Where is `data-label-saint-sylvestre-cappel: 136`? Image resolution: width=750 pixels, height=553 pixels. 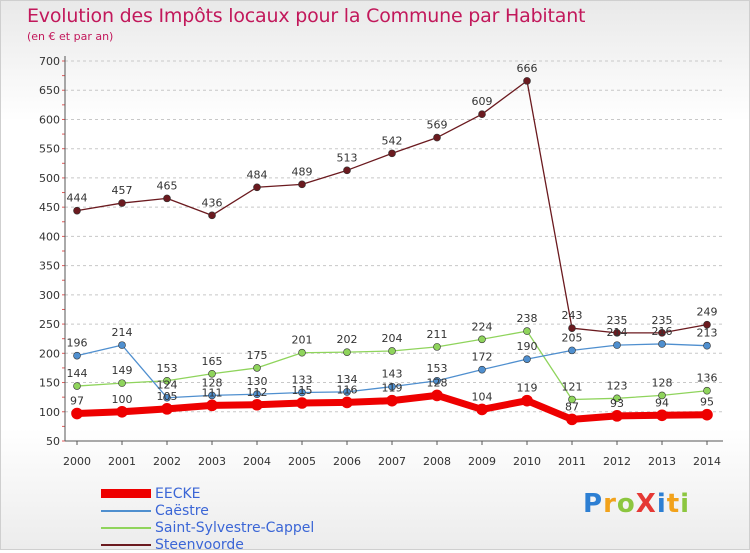
data-label-saint-sylvestre-cappel: 136 is located at coordinates (707, 378).